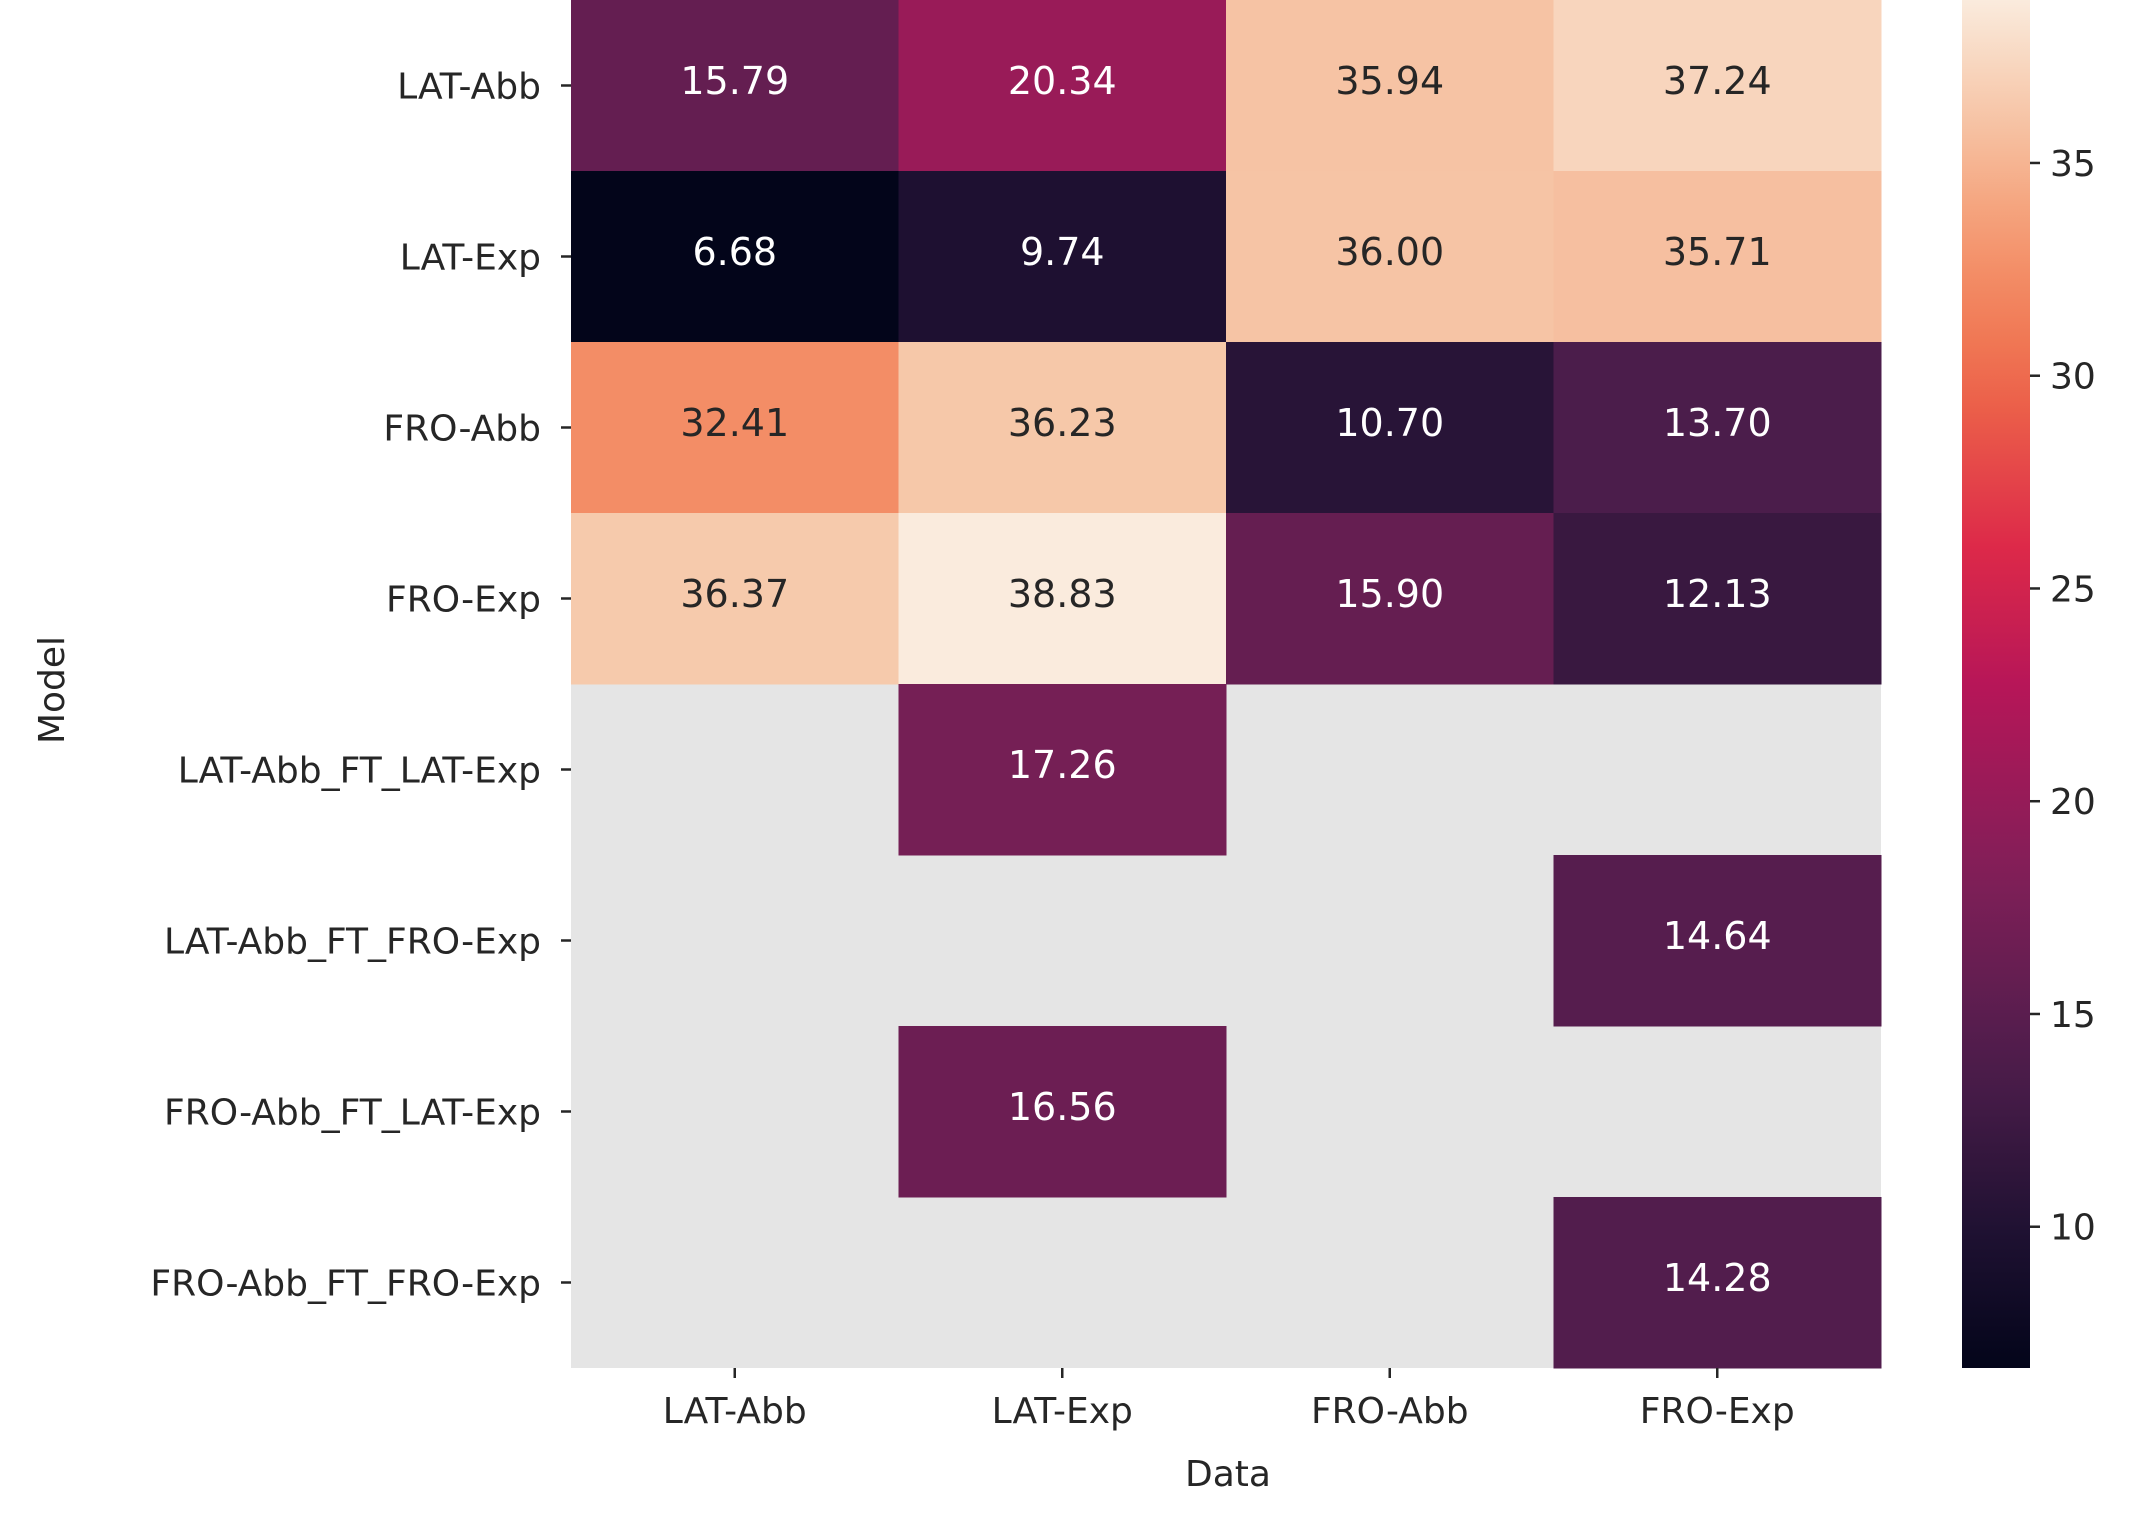  I want to click on x-tick-label: FRO-Exp, so click(1717, 1411).